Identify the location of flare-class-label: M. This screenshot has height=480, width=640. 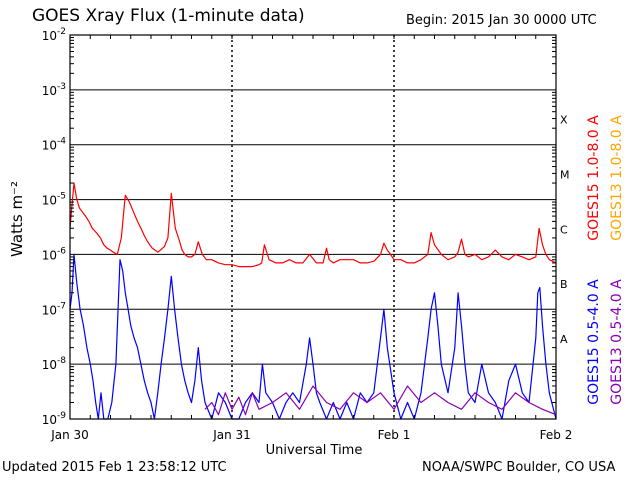
(565, 174).